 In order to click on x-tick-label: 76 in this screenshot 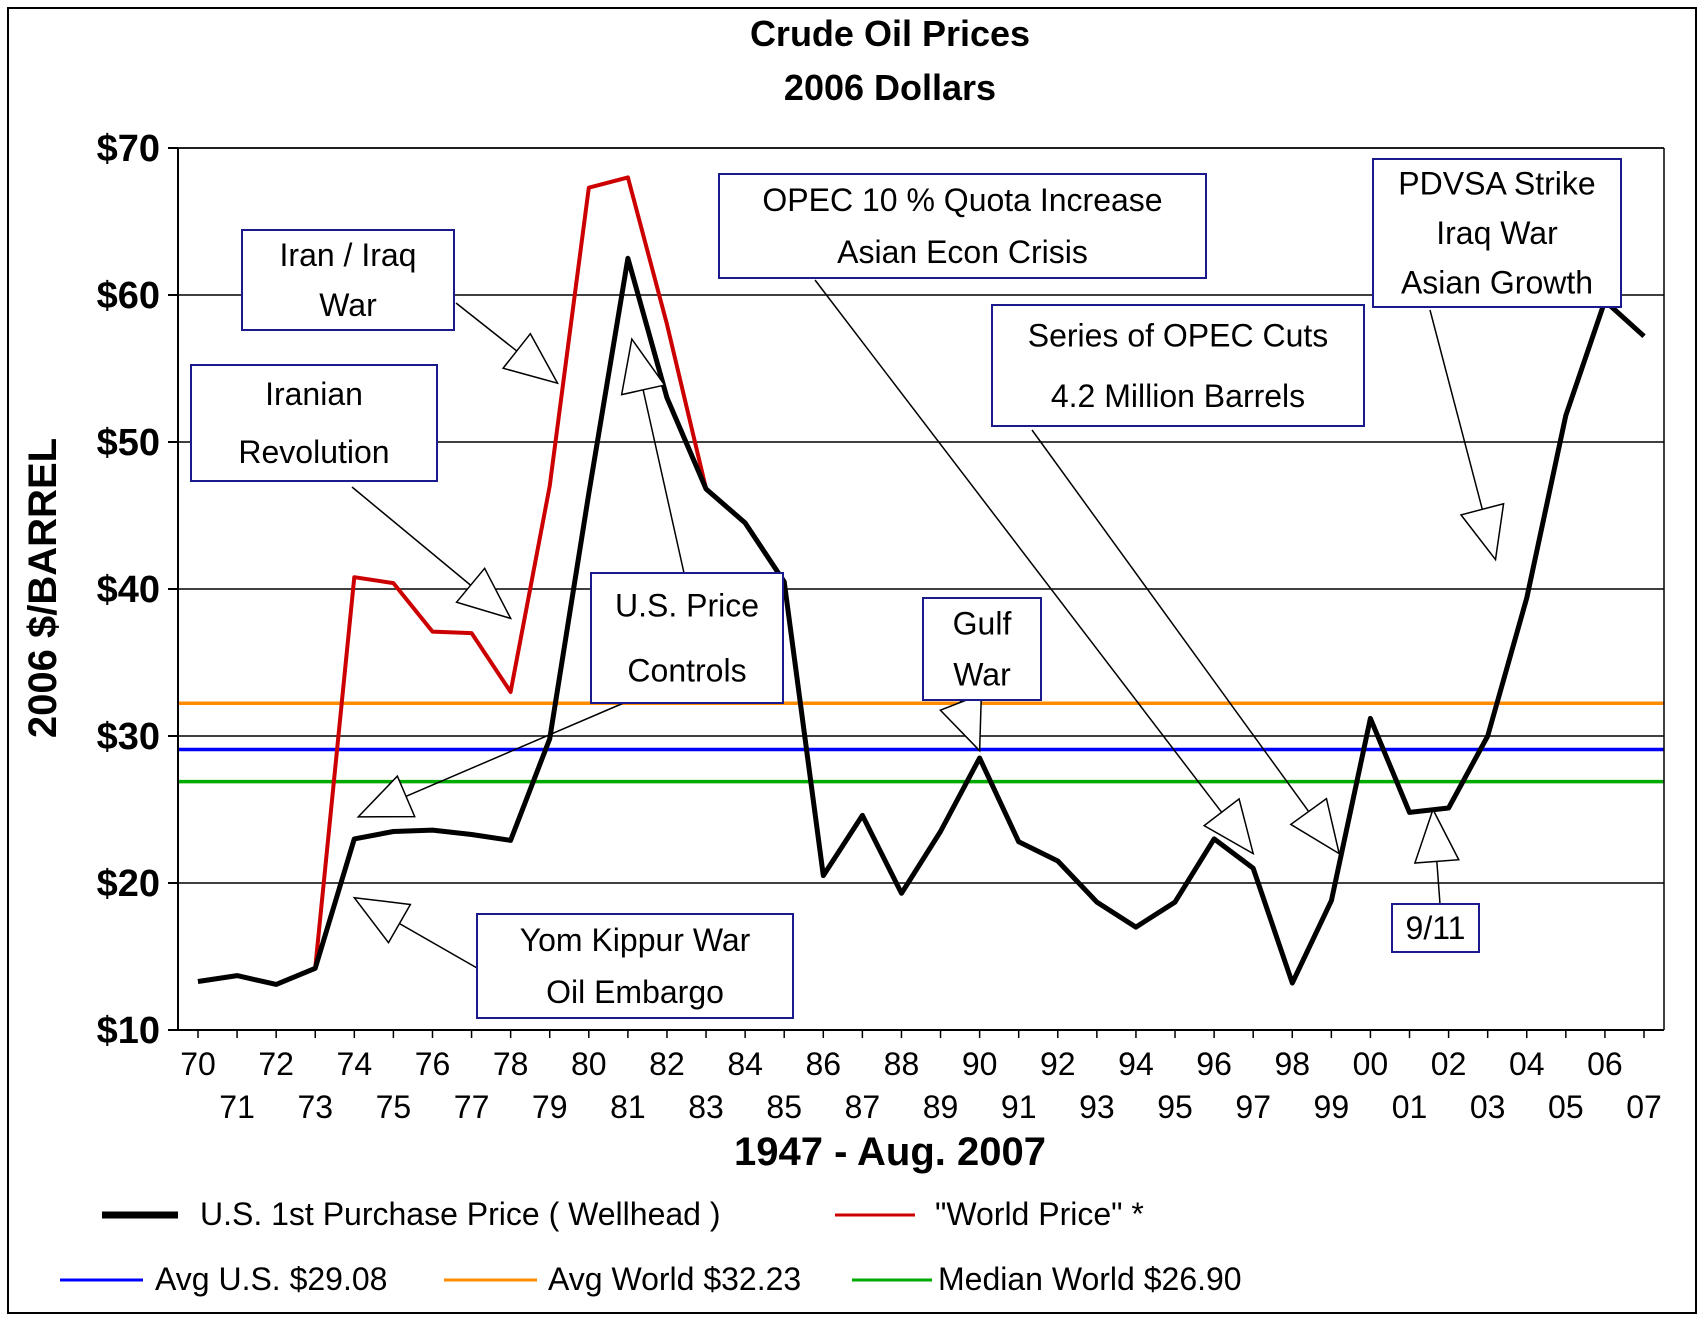, I will do `click(433, 1064)`.